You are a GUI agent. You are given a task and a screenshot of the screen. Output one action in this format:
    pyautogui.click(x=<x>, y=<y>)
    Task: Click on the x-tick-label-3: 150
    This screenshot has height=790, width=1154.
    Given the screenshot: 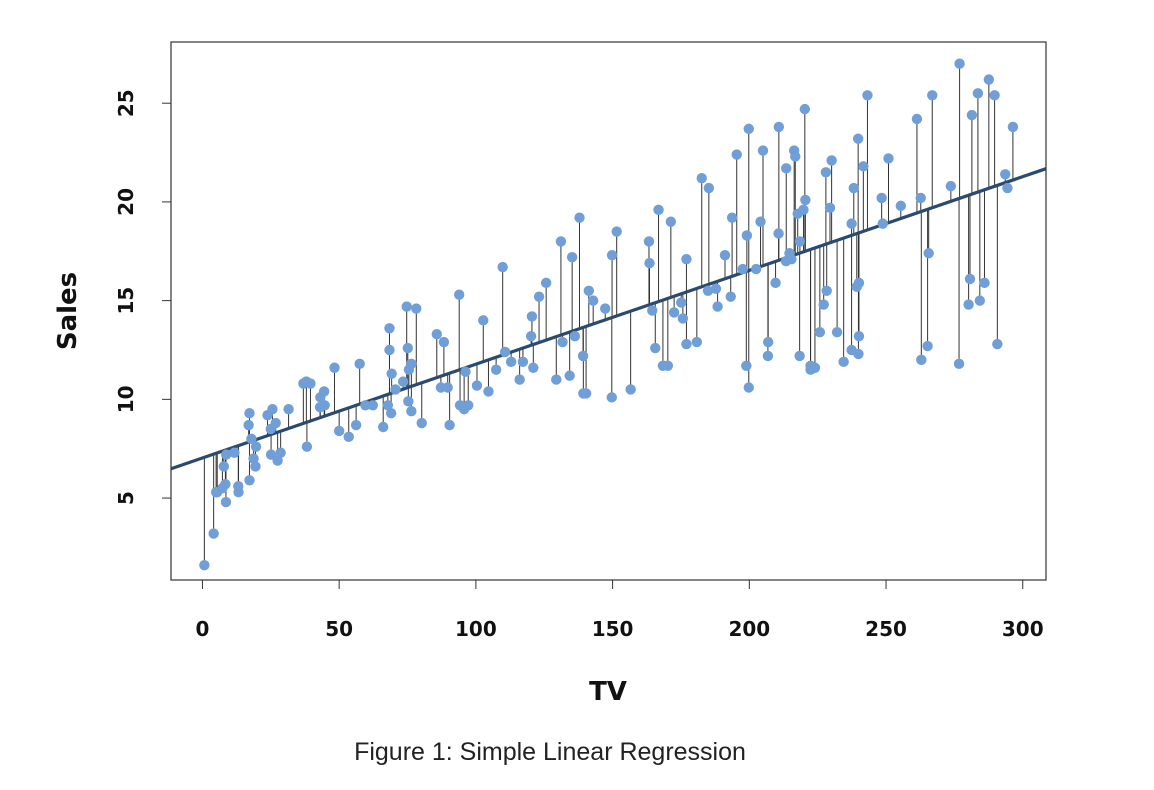 What is the action you would take?
    pyautogui.click(x=613, y=629)
    